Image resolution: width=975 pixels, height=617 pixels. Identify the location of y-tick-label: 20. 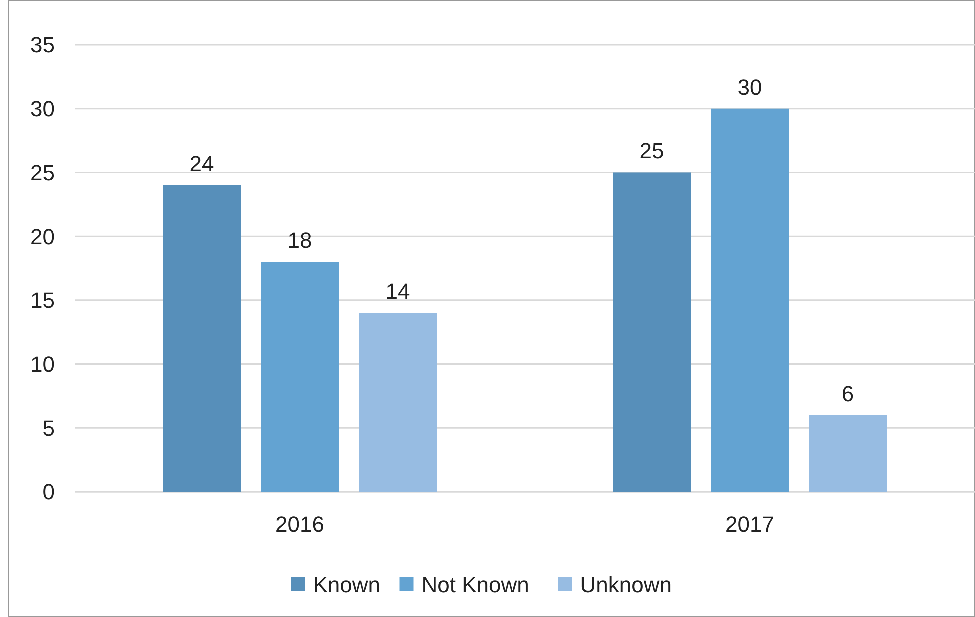
(42, 237).